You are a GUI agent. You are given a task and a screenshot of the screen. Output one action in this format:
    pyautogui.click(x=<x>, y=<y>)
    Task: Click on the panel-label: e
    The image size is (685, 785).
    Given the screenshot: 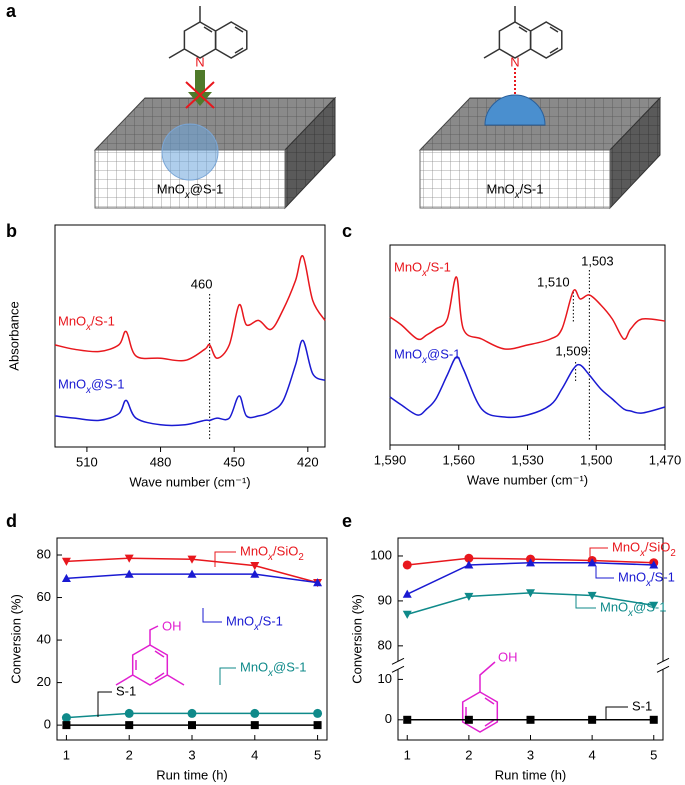 What is the action you would take?
    pyautogui.click(x=347, y=521)
    